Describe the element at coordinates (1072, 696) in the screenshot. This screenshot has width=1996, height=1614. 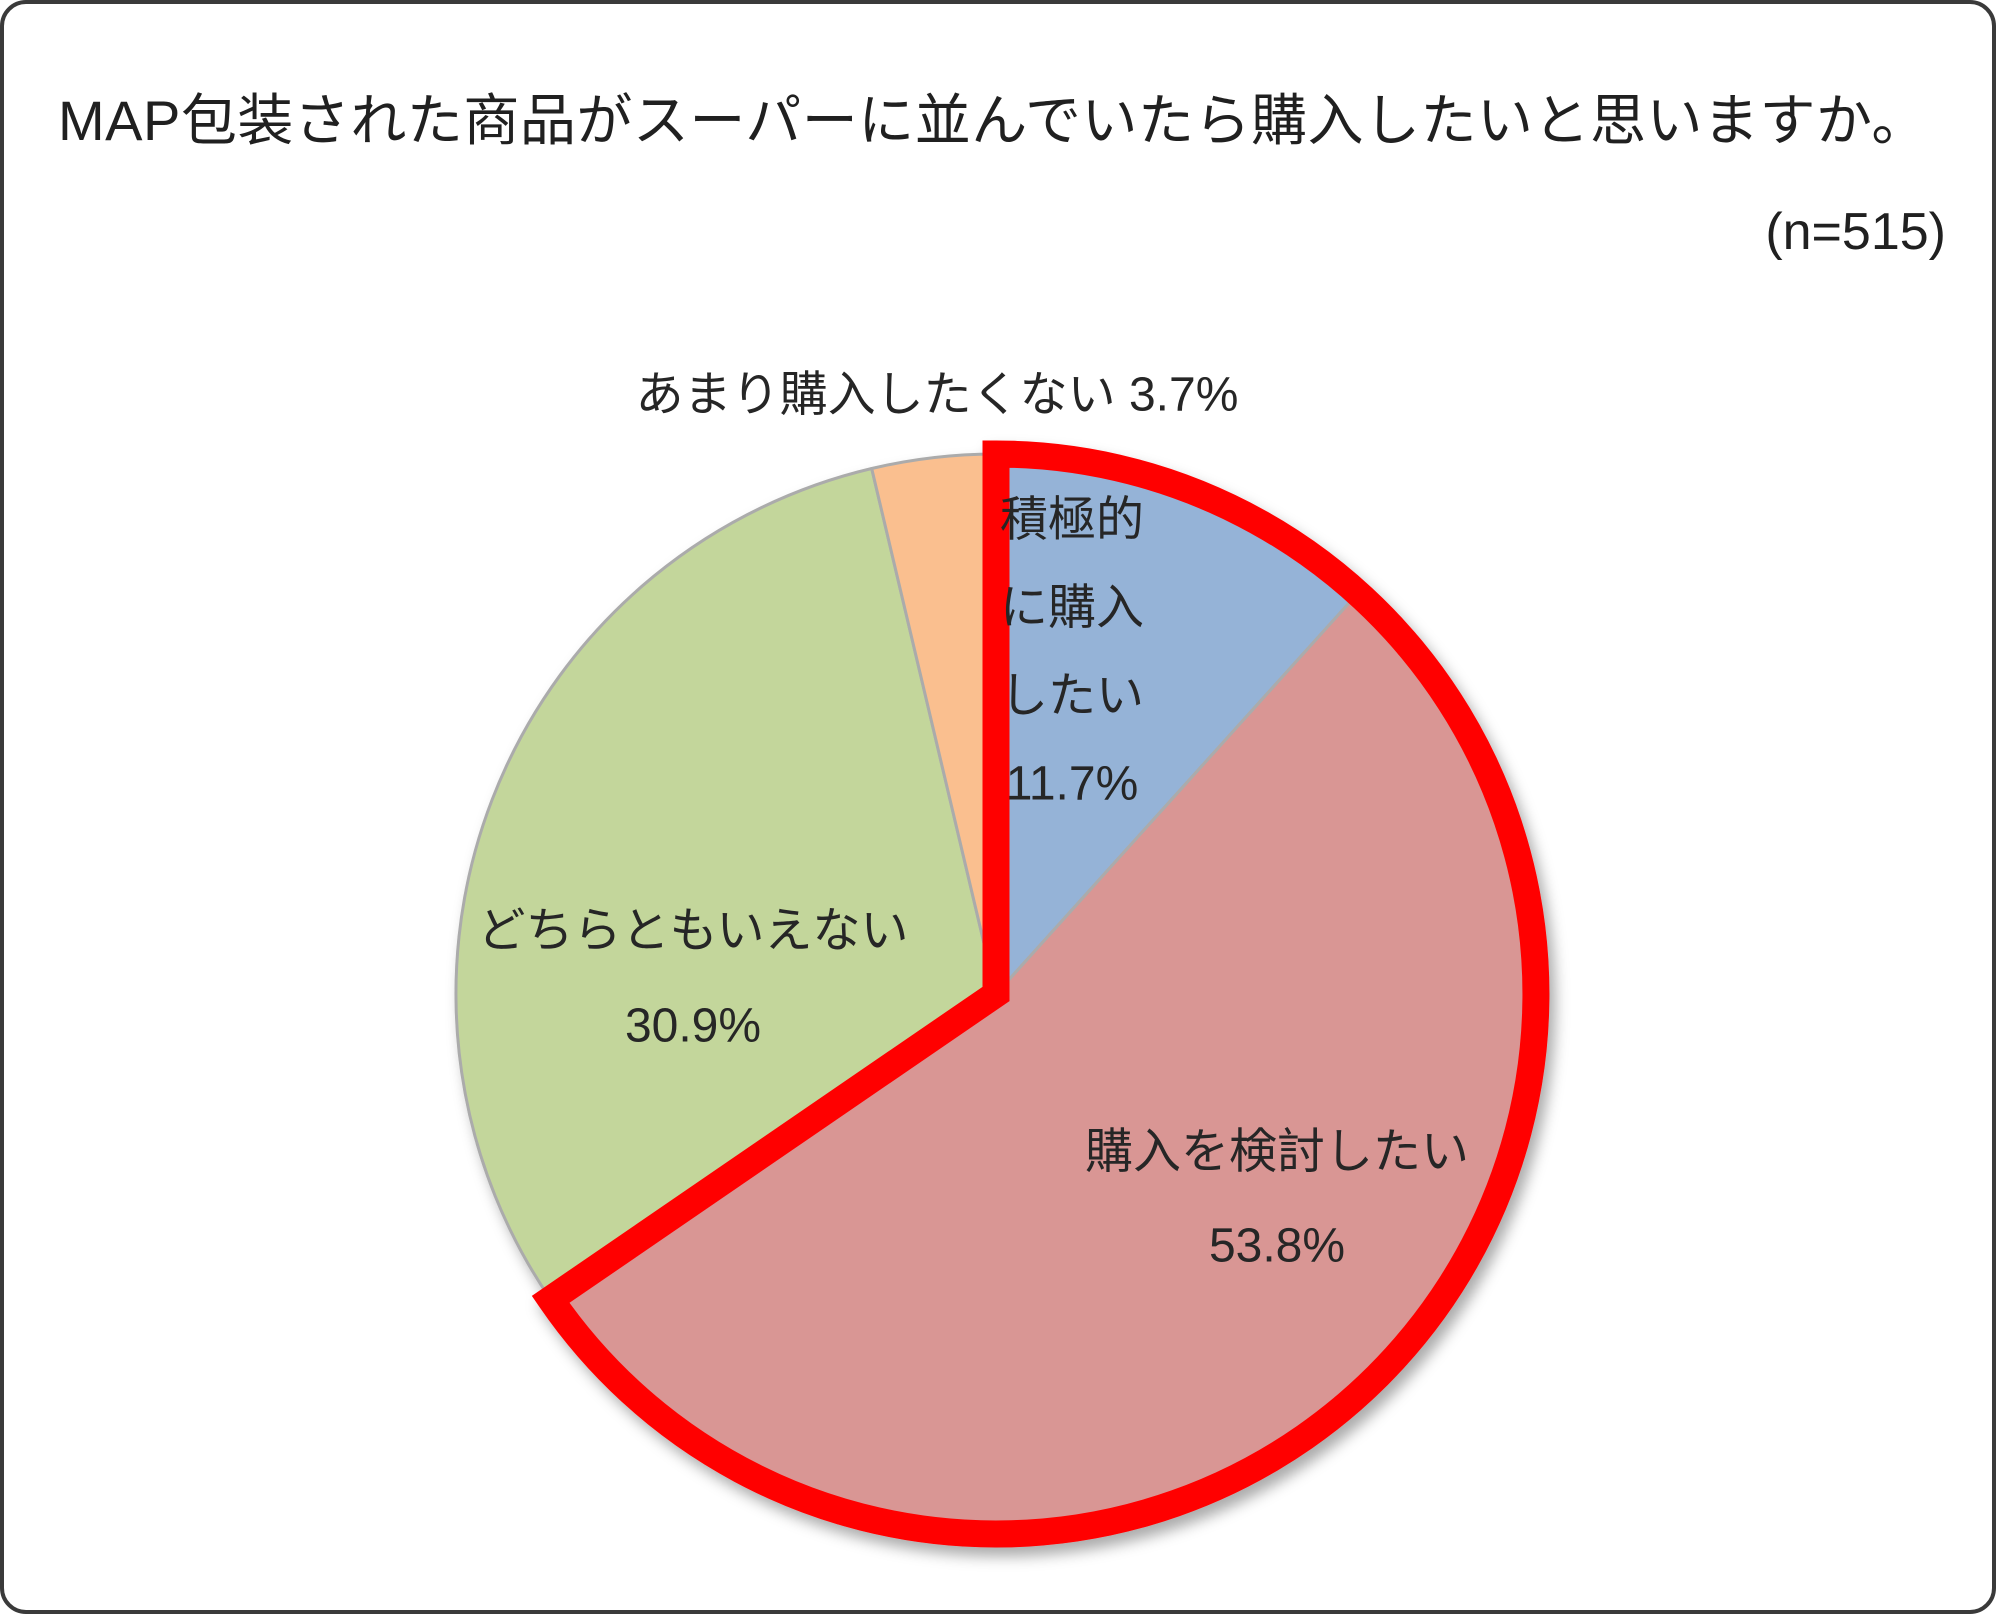
I see `label-actively-want-to-buy-line-2: したい` at that location.